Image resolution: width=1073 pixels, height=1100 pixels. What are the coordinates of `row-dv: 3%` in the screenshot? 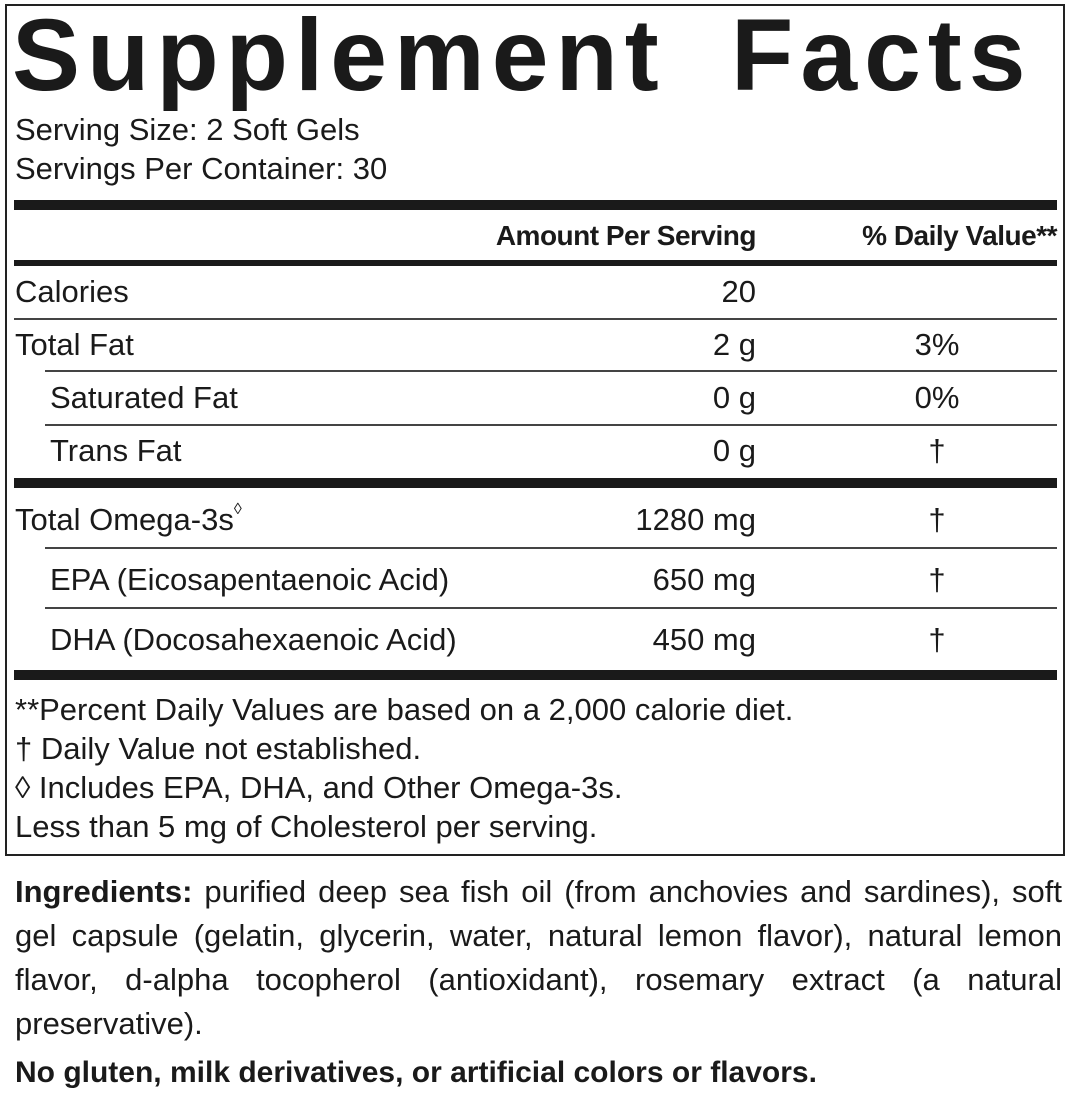 It's located at (937, 344).